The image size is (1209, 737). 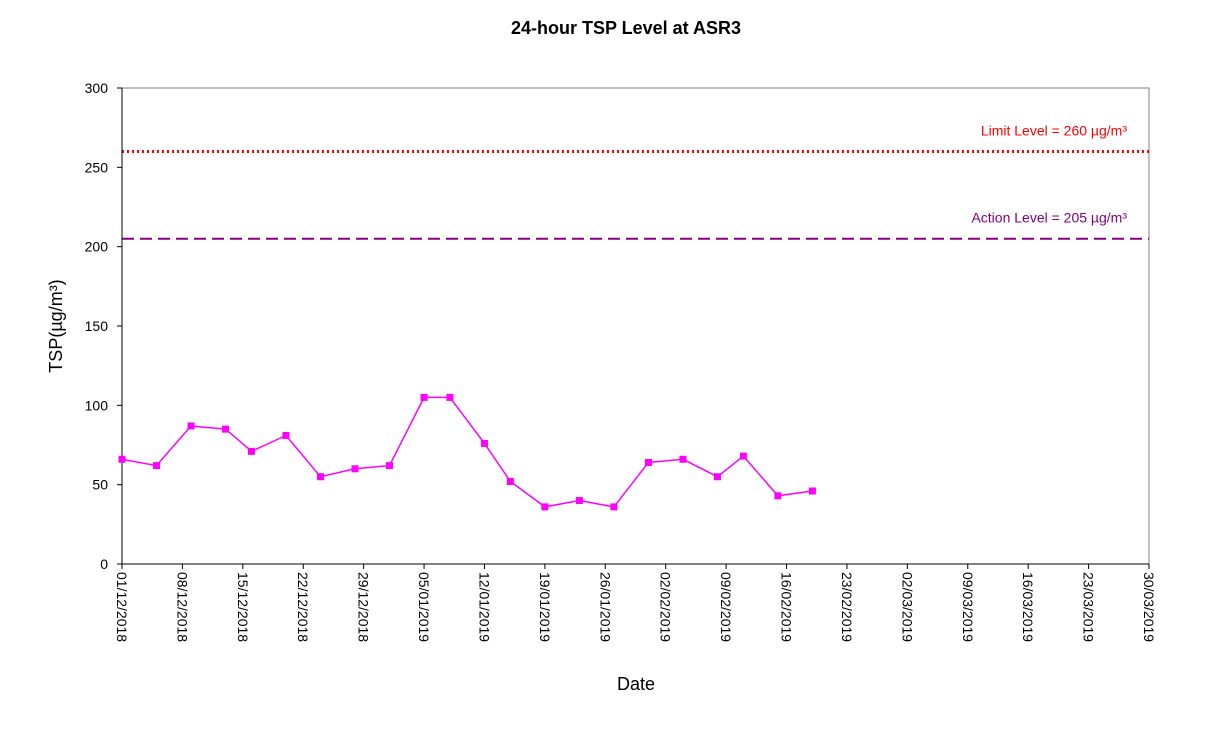 I want to click on x-tick-label: 30/03/2019, so click(x=1149, y=607).